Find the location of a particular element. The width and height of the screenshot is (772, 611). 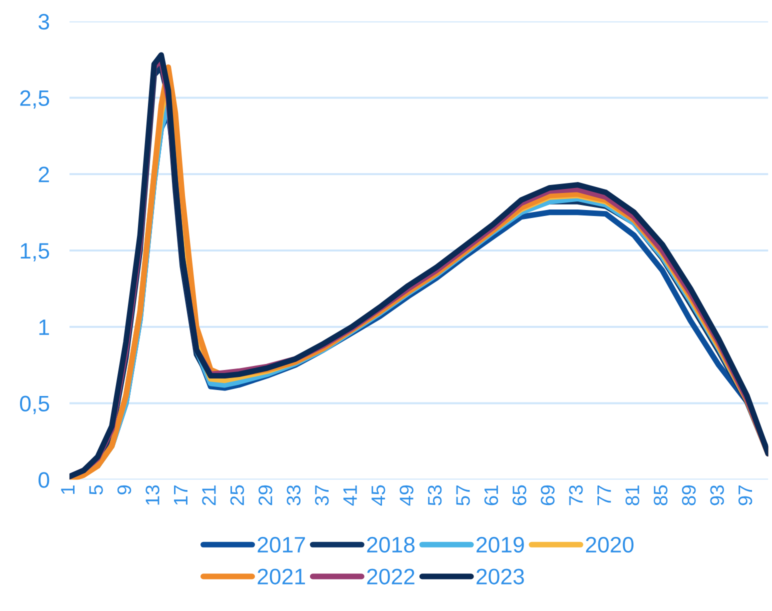

x-tick-label: 81 is located at coordinates (633, 495).